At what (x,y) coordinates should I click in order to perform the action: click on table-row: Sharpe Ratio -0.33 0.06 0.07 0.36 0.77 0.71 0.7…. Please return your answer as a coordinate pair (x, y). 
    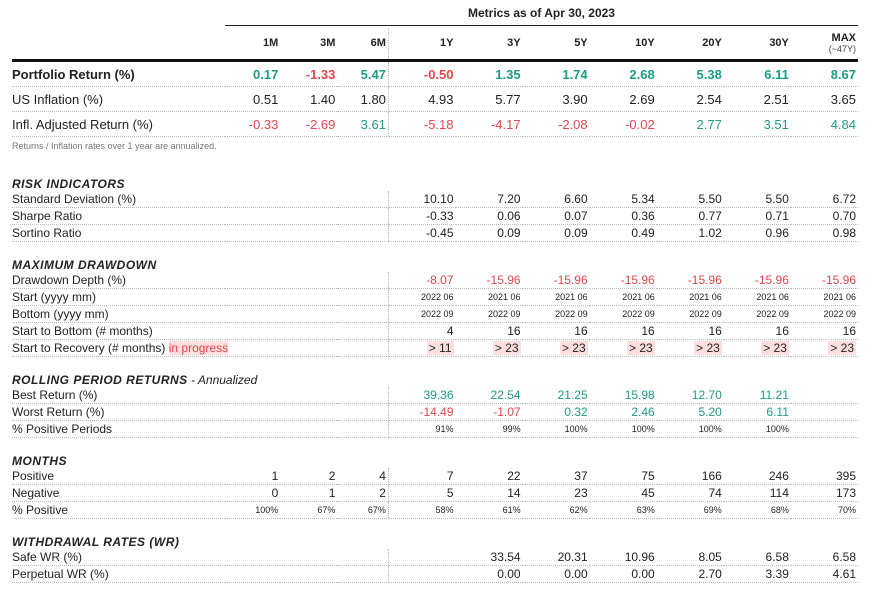
    Looking at the image, I should click on (435, 216).